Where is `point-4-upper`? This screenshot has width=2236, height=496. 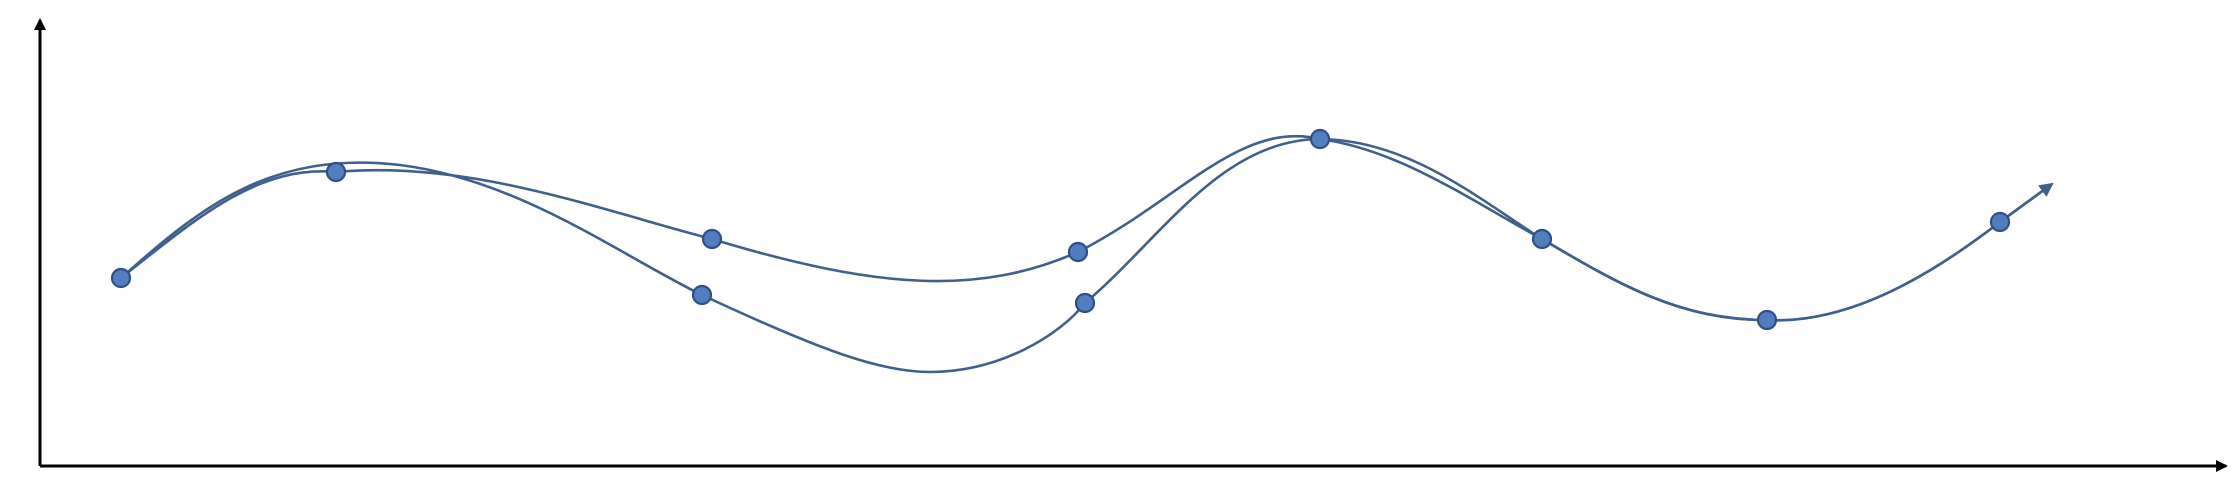
point-4-upper is located at coordinates (1078, 252).